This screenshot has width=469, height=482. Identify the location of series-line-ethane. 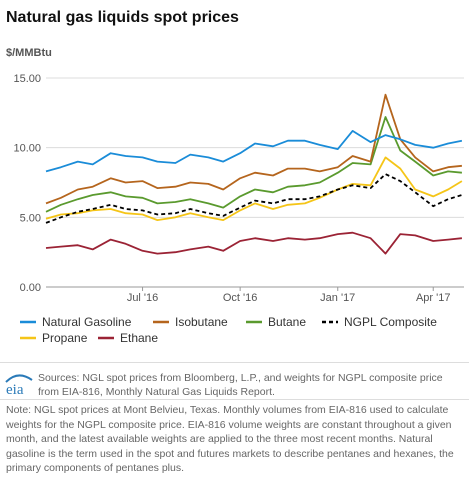
(253, 243).